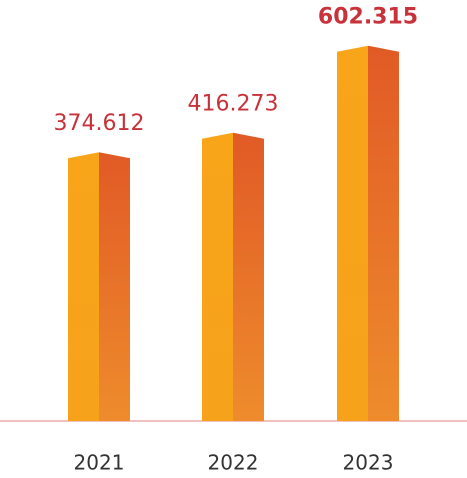  I want to click on data-label: 602.315, so click(368, 17).